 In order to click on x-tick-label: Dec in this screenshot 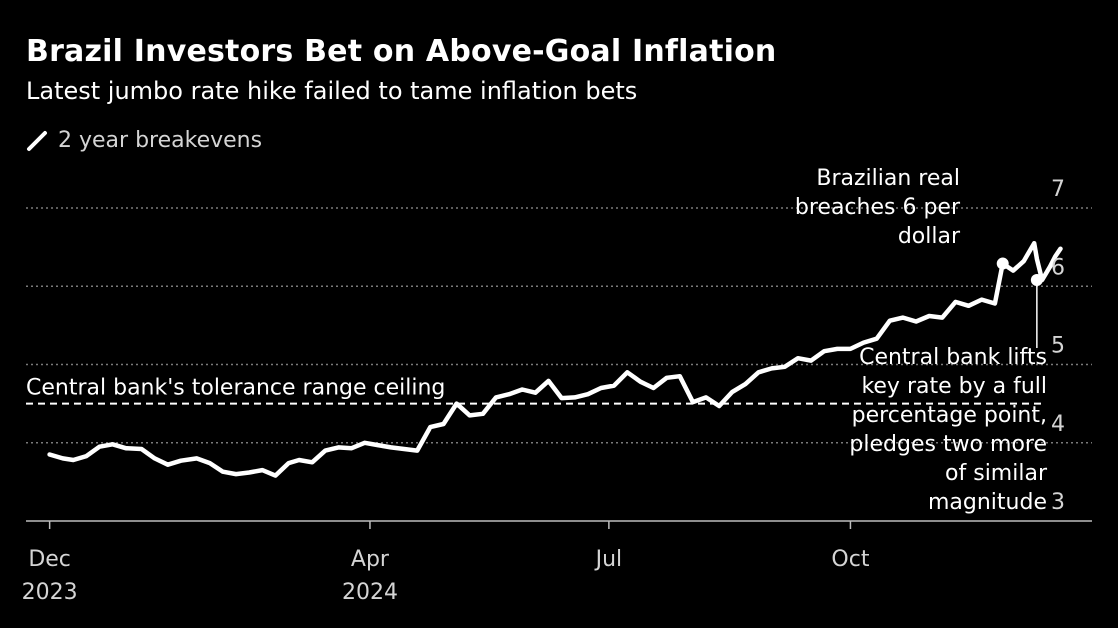, I will do `click(49, 559)`.